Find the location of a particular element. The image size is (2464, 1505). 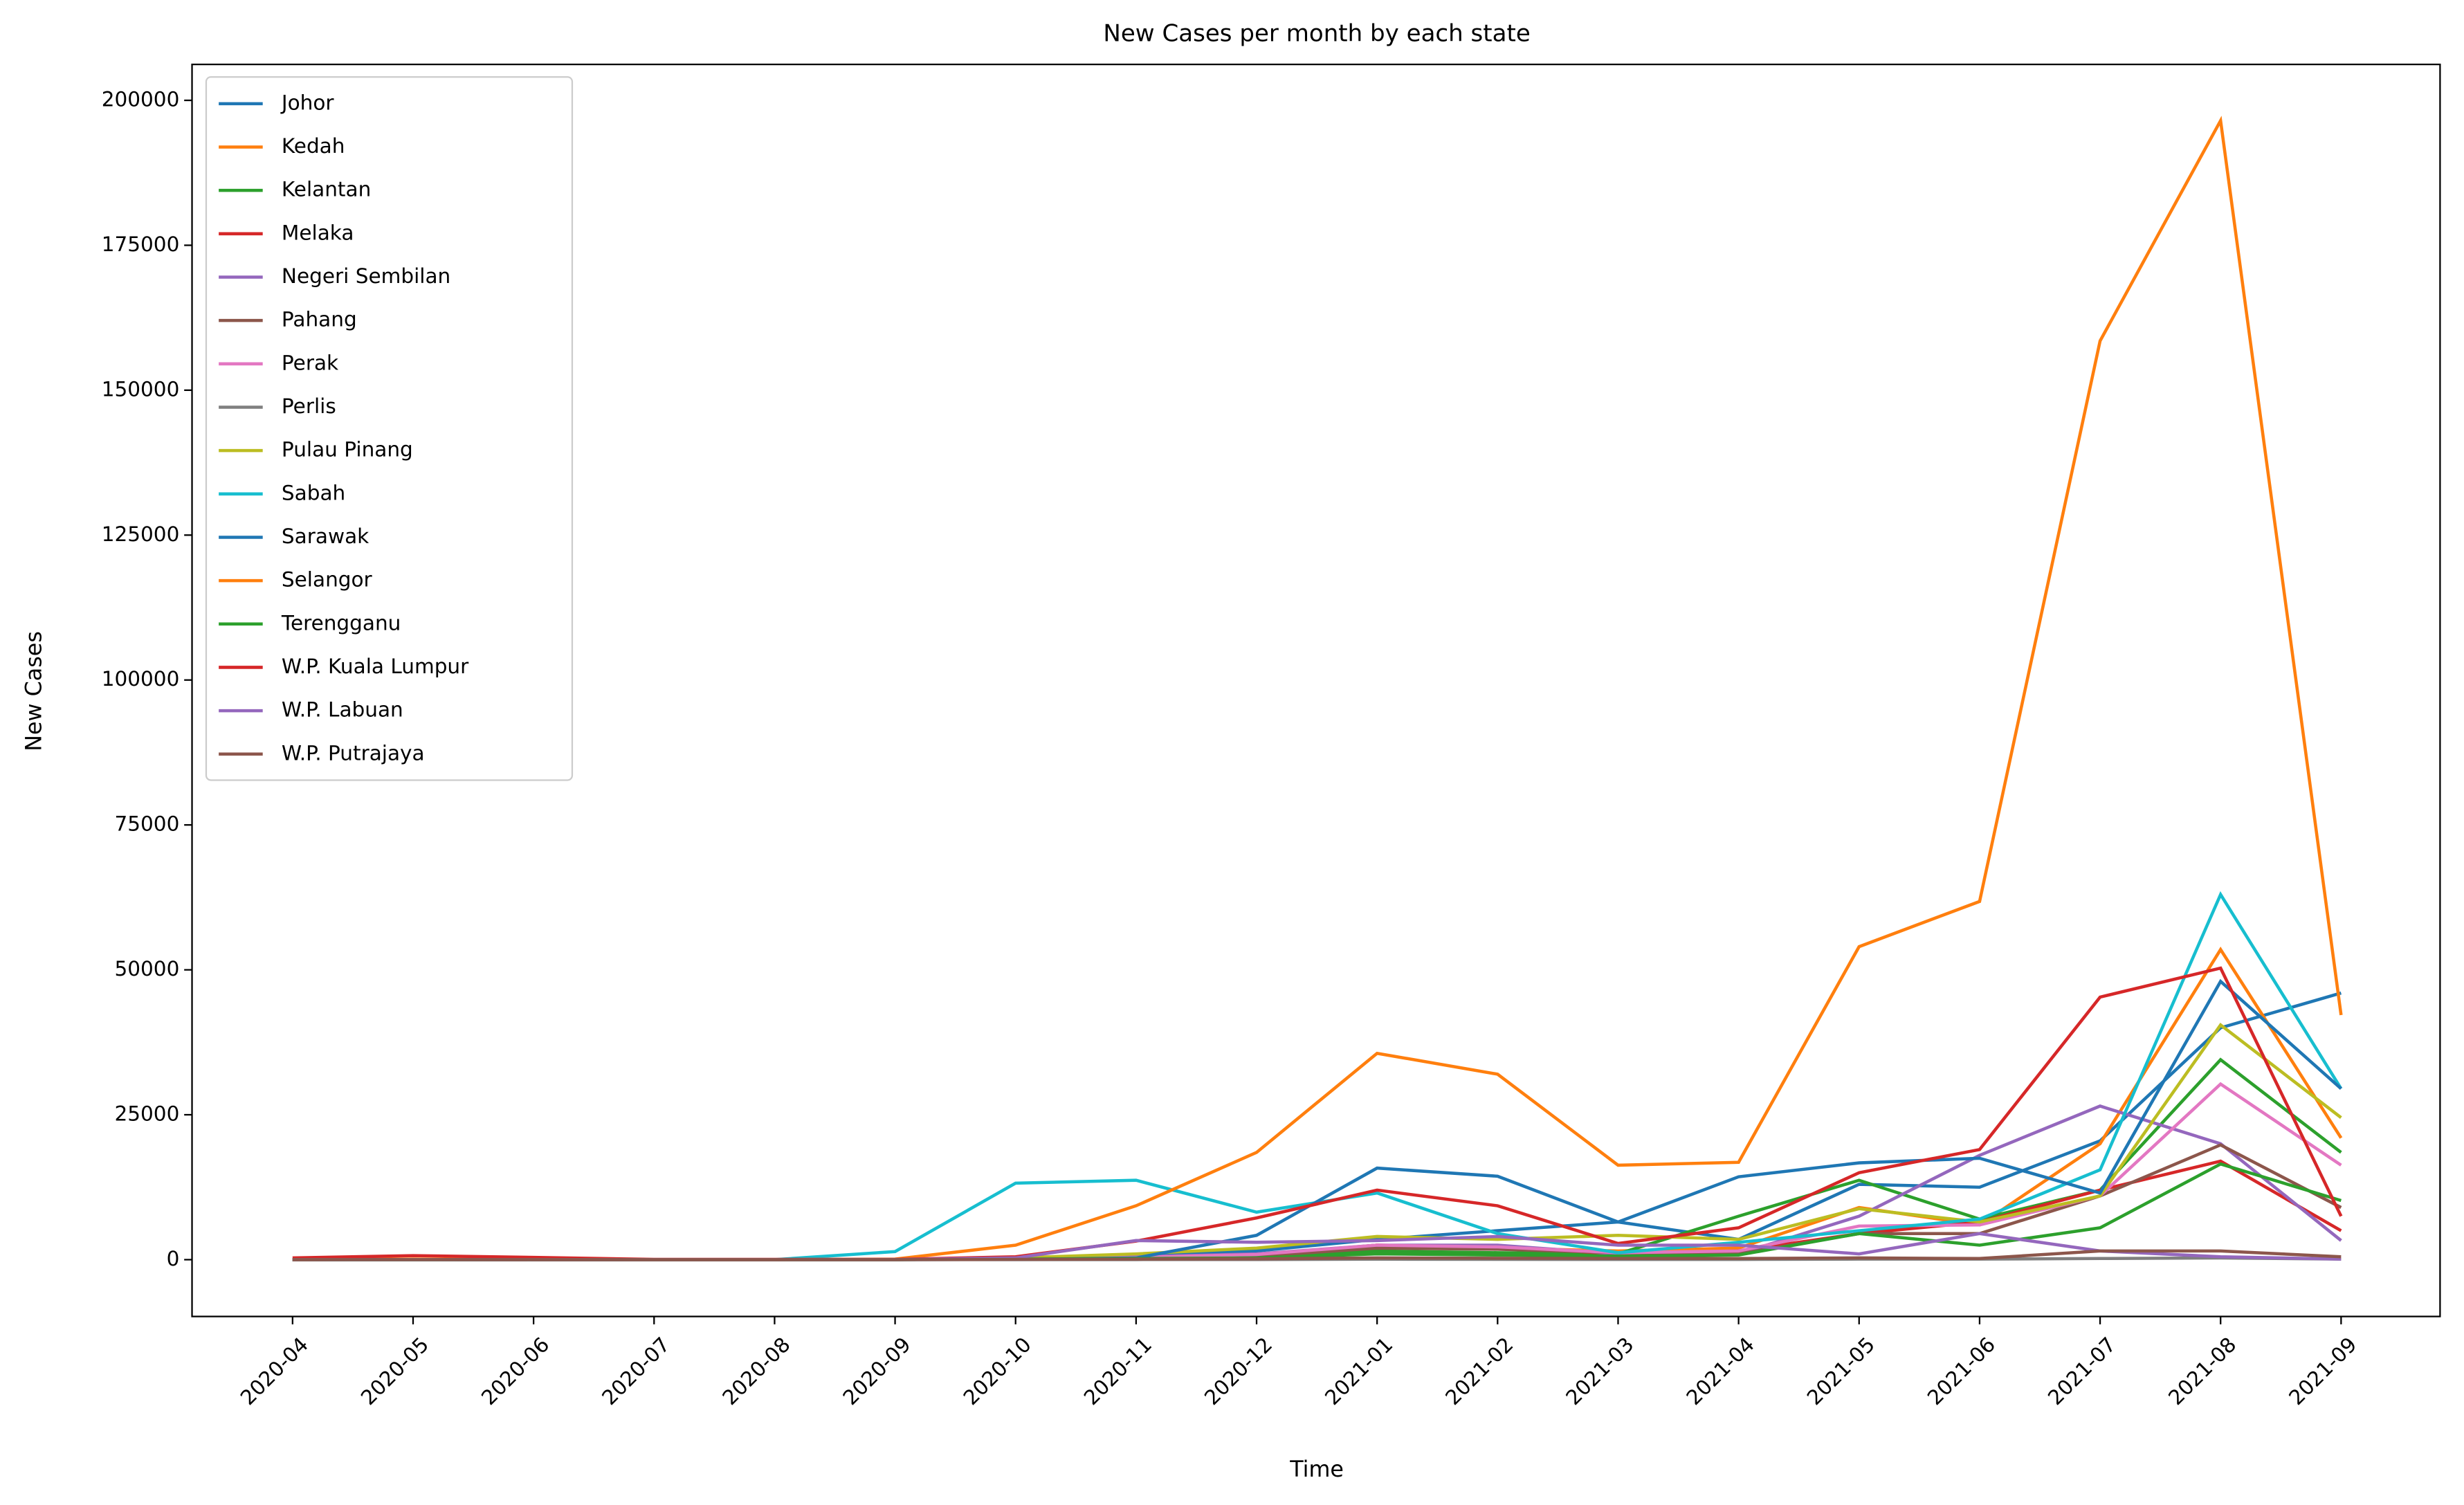

legend-label: W.P. Putrajaya is located at coordinates (353, 753).